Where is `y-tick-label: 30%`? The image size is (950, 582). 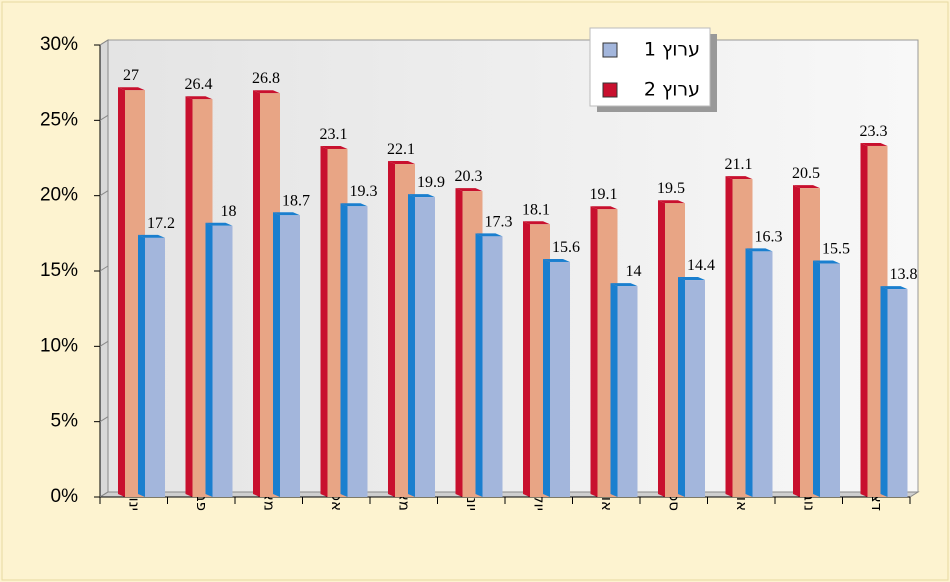 y-tick-label: 30% is located at coordinates (59, 44).